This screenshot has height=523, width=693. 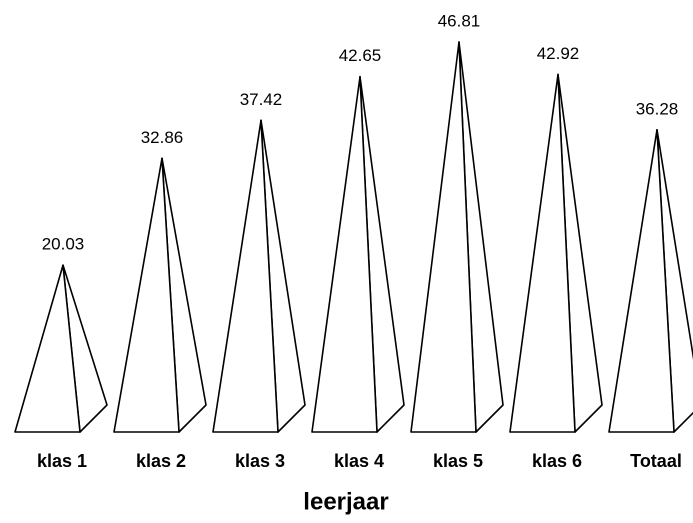 What do you see at coordinates (557, 461) in the screenshot?
I see `x-tick-label: klas 6` at bounding box center [557, 461].